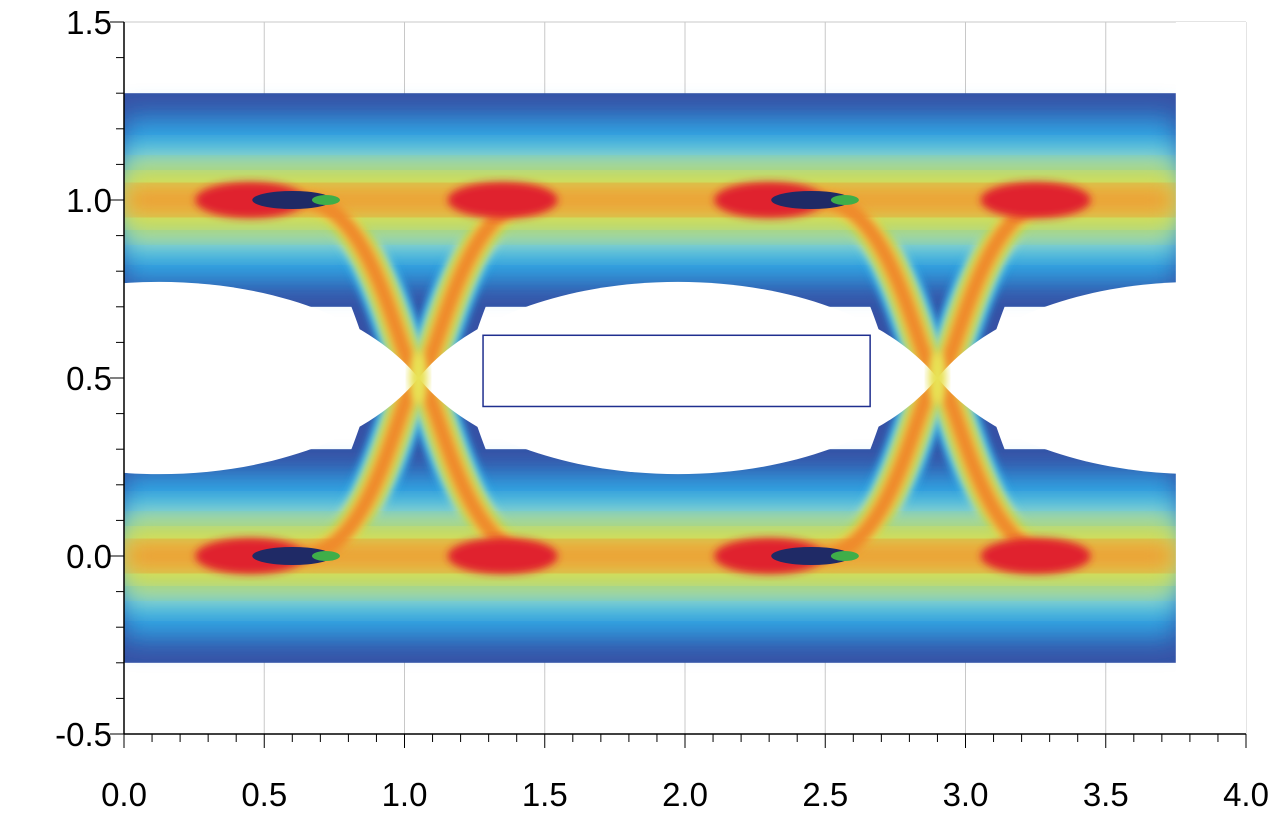 The width and height of the screenshot is (1280, 814). What do you see at coordinates (1246, 794) in the screenshot?
I see `x-tick-label-8: 4.0` at bounding box center [1246, 794].